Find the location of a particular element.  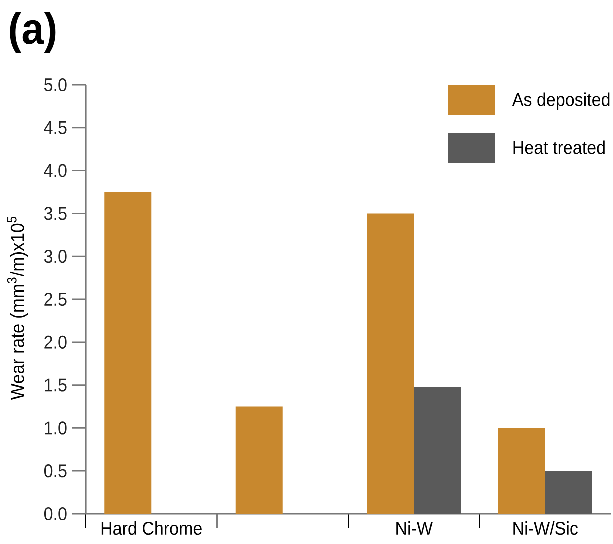

y-tick-label: 5.0 is located at coordinates (55, 85).